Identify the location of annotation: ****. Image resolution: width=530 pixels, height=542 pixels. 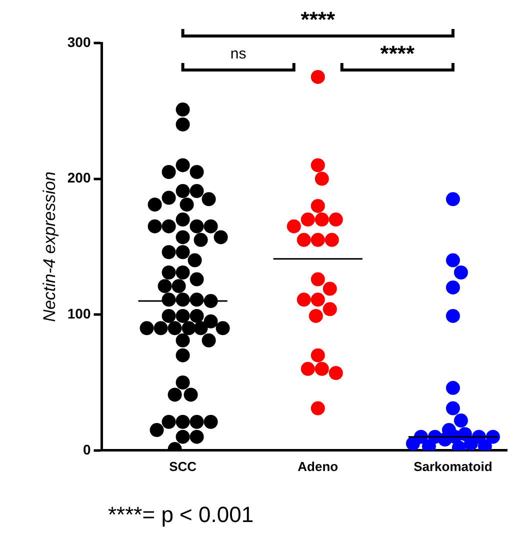
(397, 53).